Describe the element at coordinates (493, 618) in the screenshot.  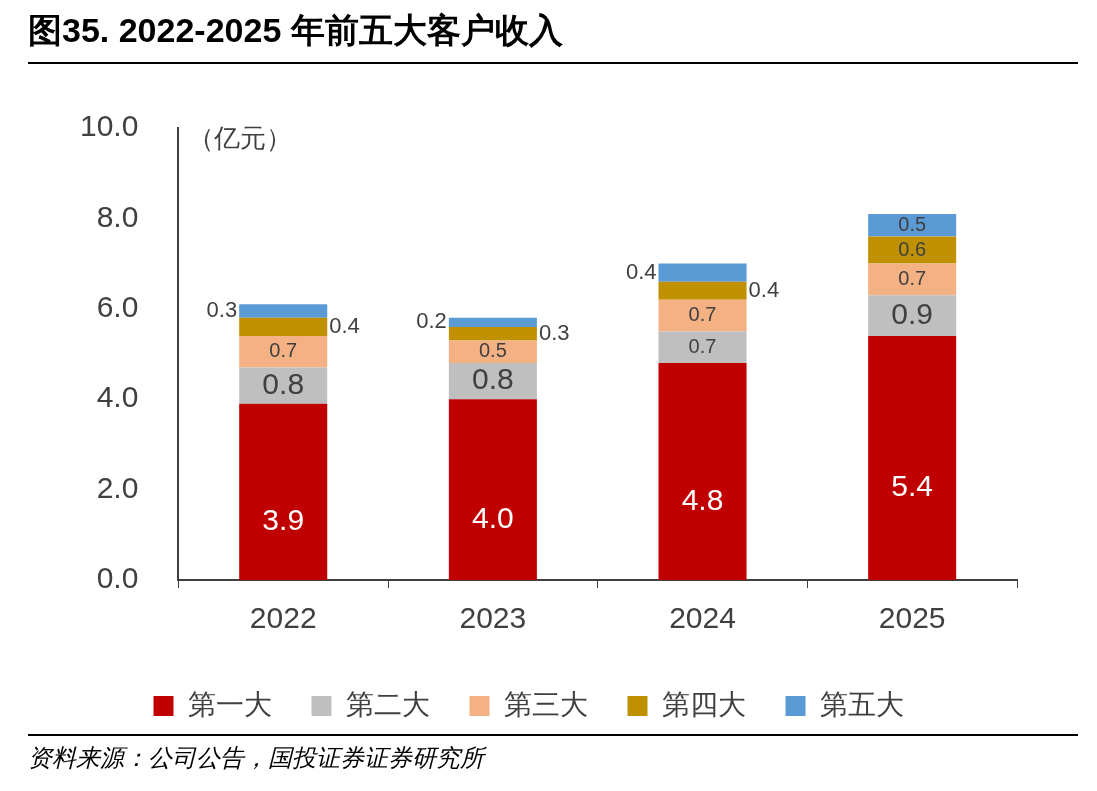
I see `x-tick-label: 2023` at that location.